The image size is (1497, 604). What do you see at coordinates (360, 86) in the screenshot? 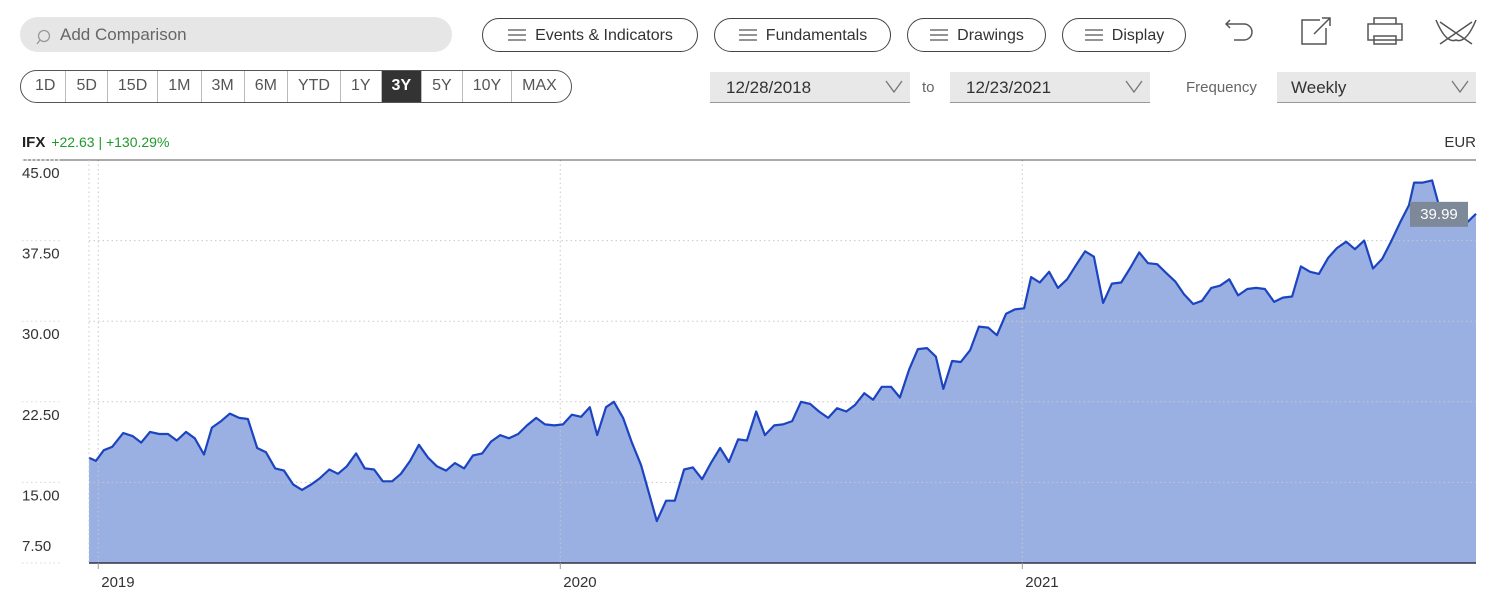
I see `range-option: 1Y` at bounding box center [360, 86].